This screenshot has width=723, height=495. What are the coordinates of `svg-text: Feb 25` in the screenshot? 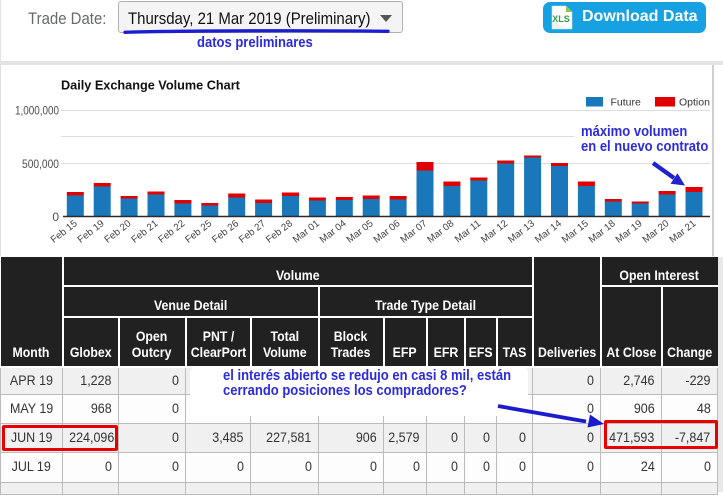 It's located at (198, 232).